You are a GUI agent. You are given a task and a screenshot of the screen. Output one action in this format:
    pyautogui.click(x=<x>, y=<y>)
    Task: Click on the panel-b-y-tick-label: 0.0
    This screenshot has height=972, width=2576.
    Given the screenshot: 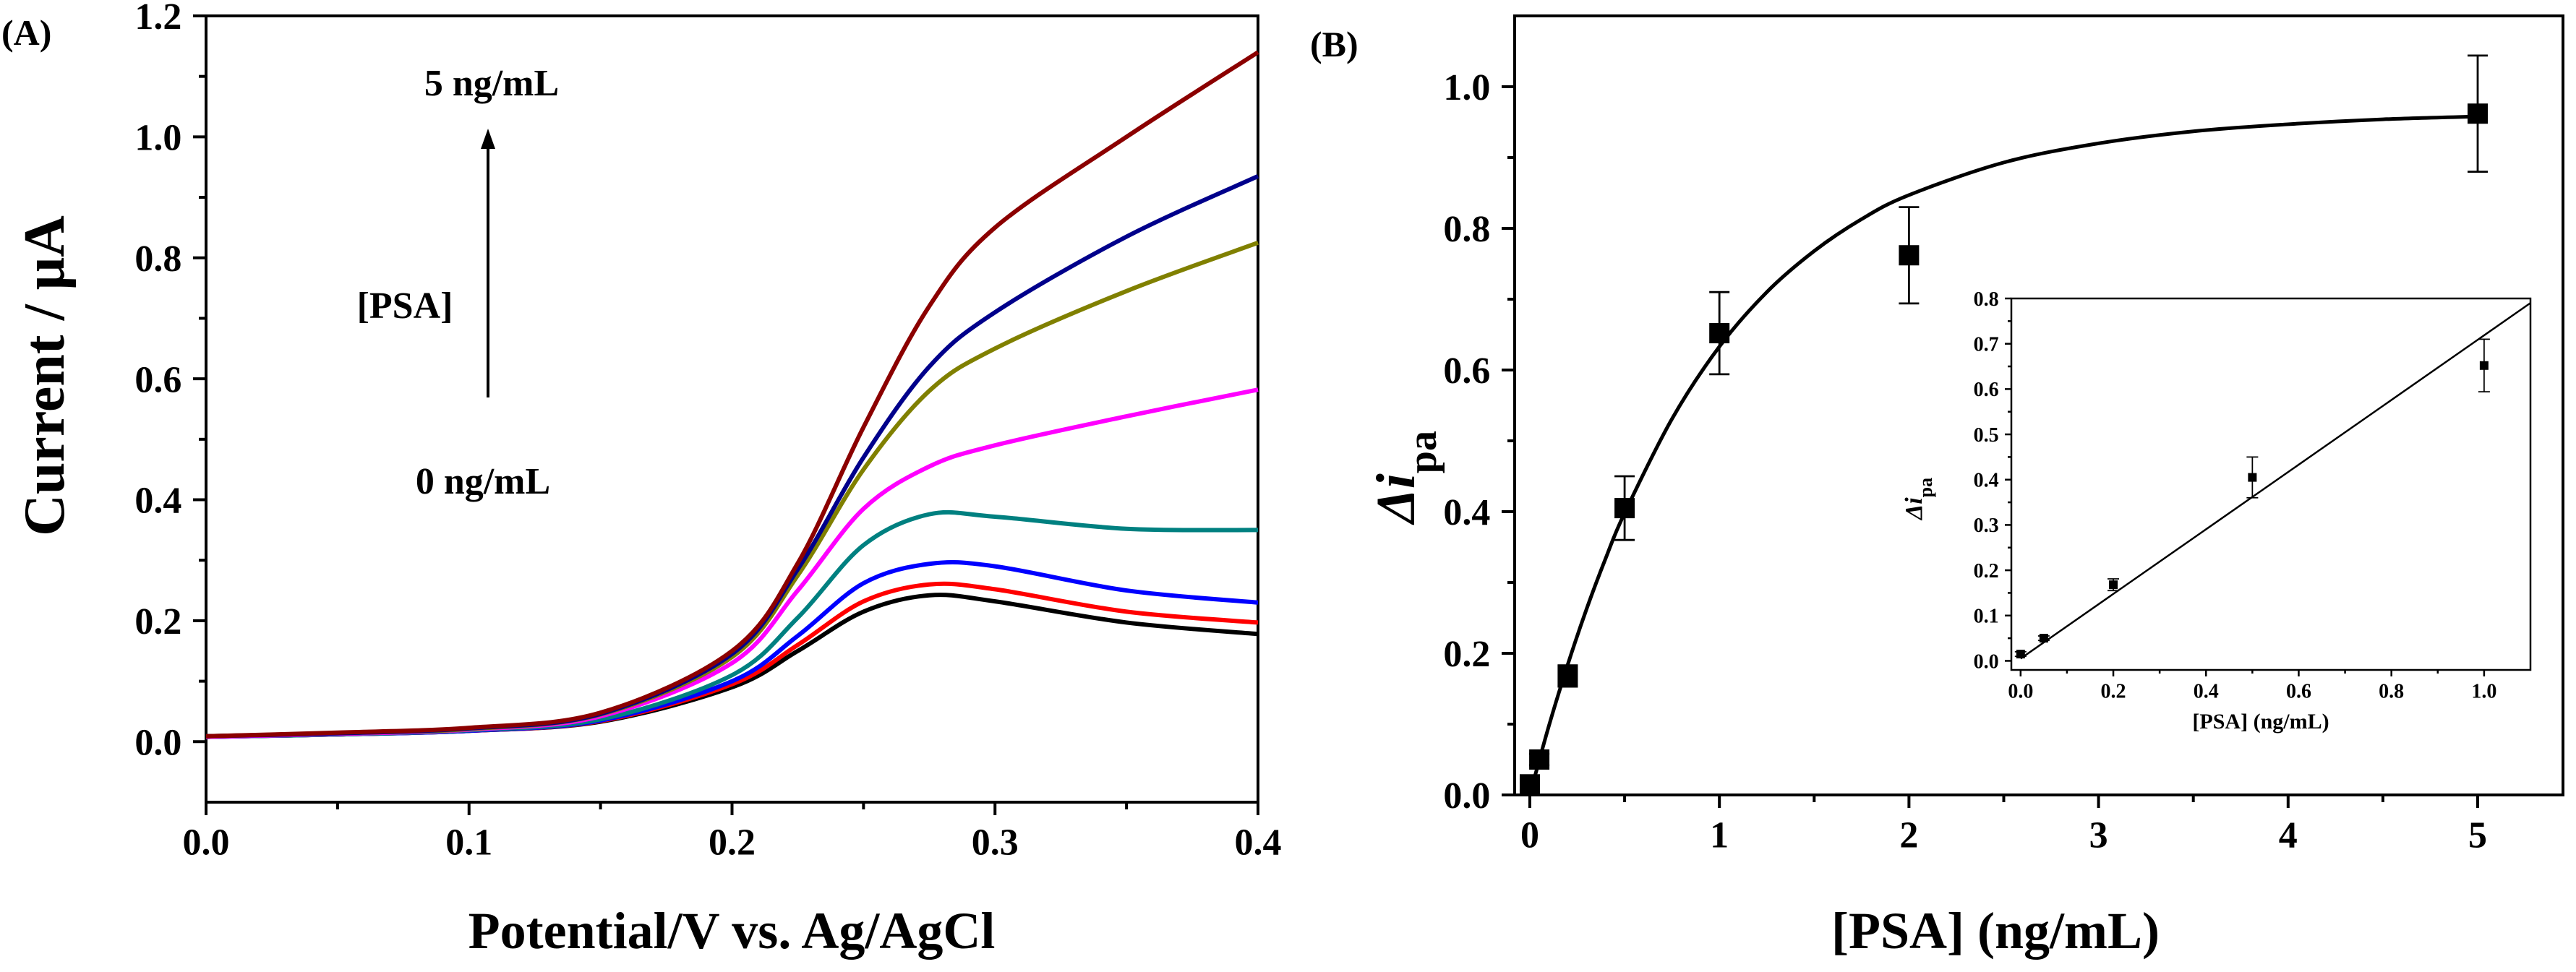 What is the action you would take?
    pyautogui.click(x=1466, y=796)
    